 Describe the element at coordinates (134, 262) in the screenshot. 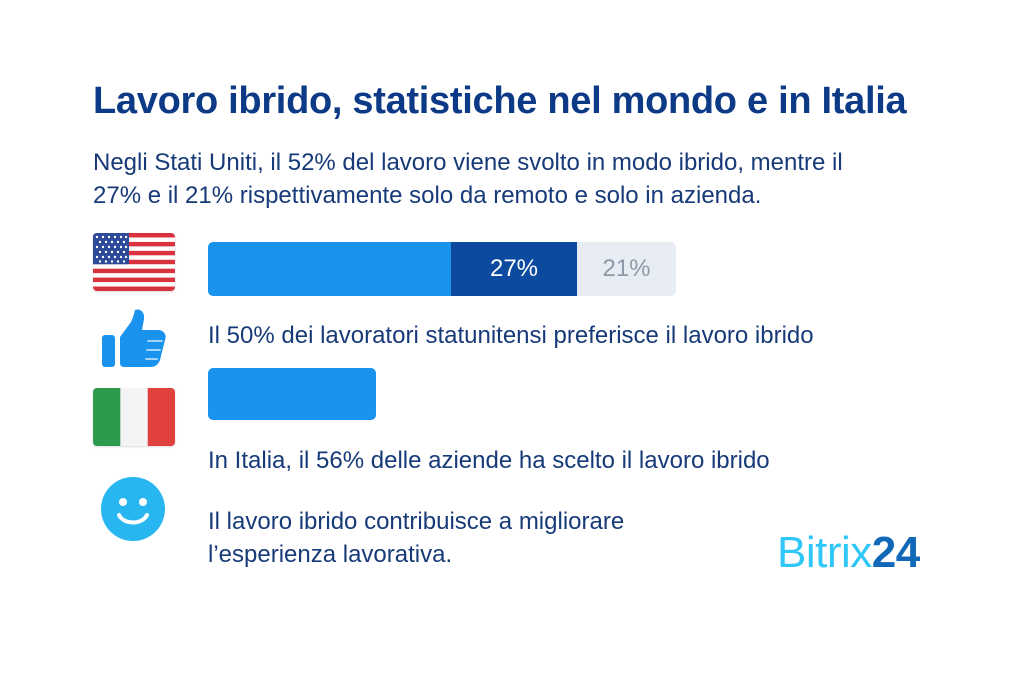

I see `us-flag-icon` at that location.